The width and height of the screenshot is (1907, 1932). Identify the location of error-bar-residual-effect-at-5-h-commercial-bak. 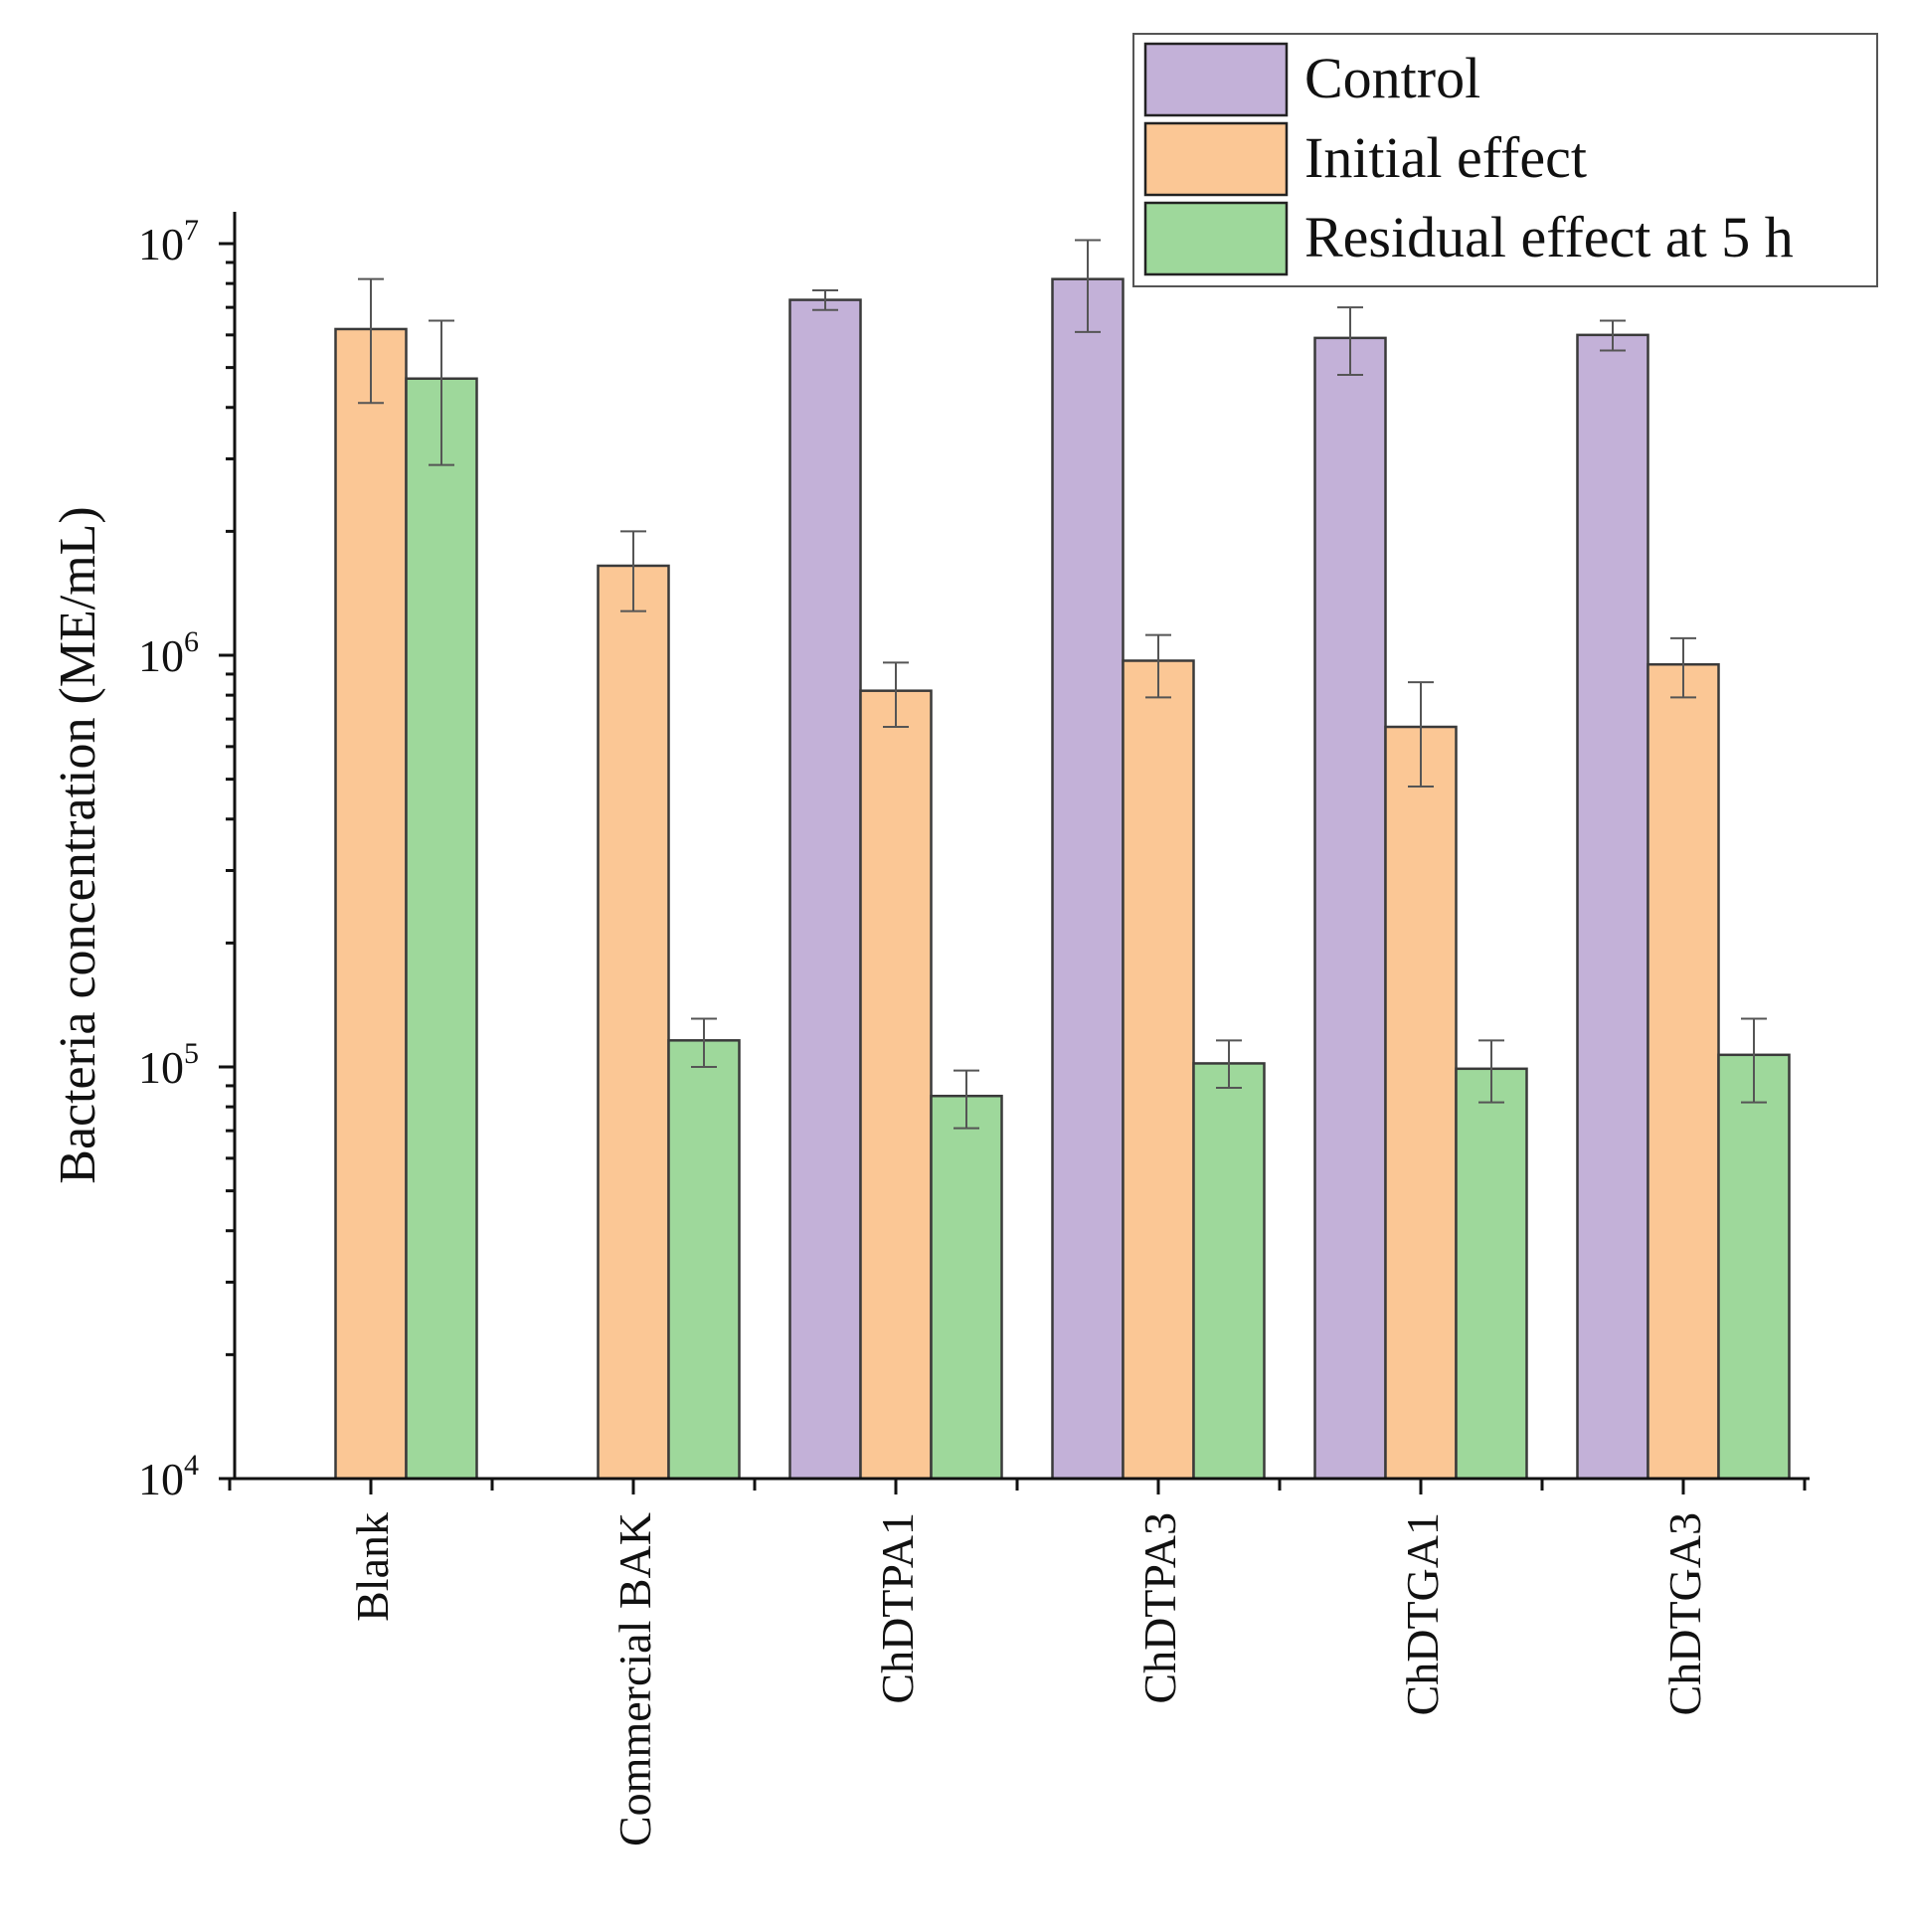
(704, 1042).